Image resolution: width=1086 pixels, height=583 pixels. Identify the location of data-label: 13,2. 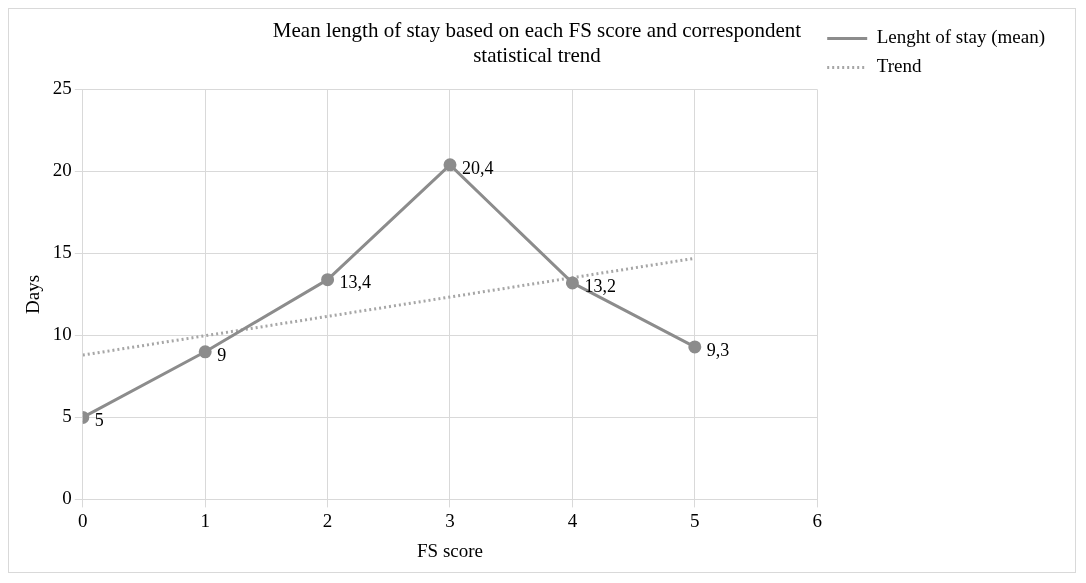
(600, 285).